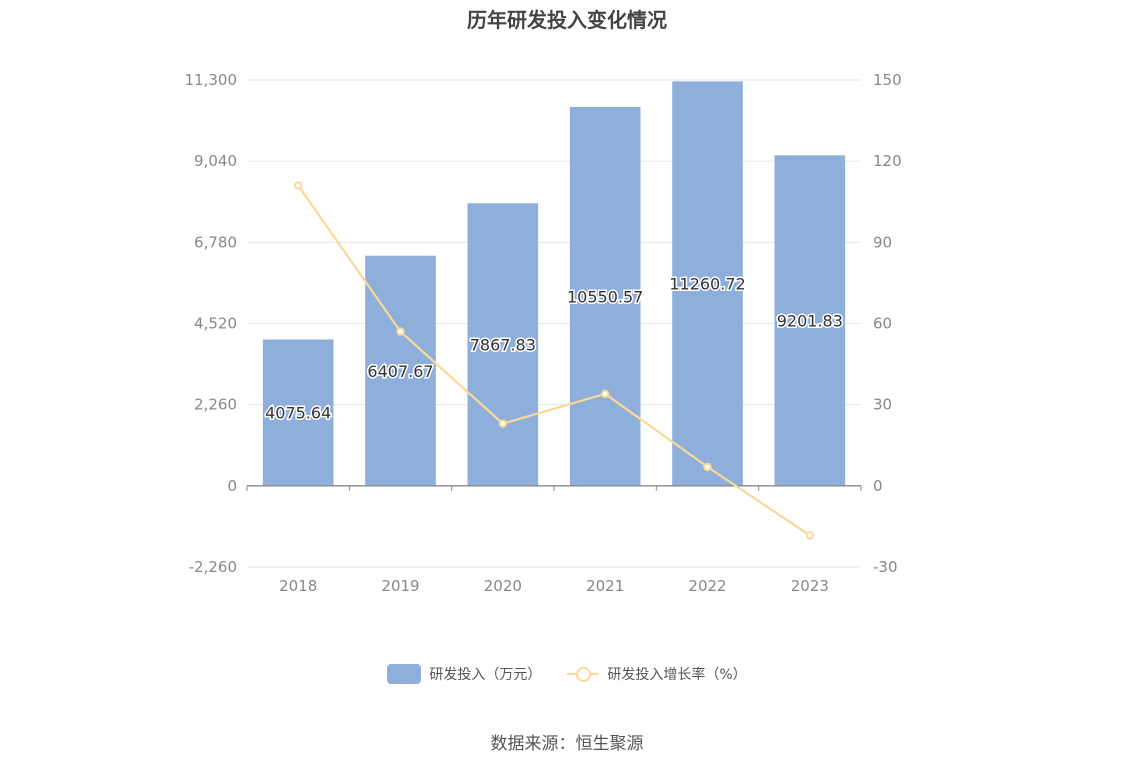 The height and width of the screenshot is (766, 1134). What do you see at coordinates (707, 467) in the screenshot?
I see `growth-point-2022` at bounding box center [707, 467].